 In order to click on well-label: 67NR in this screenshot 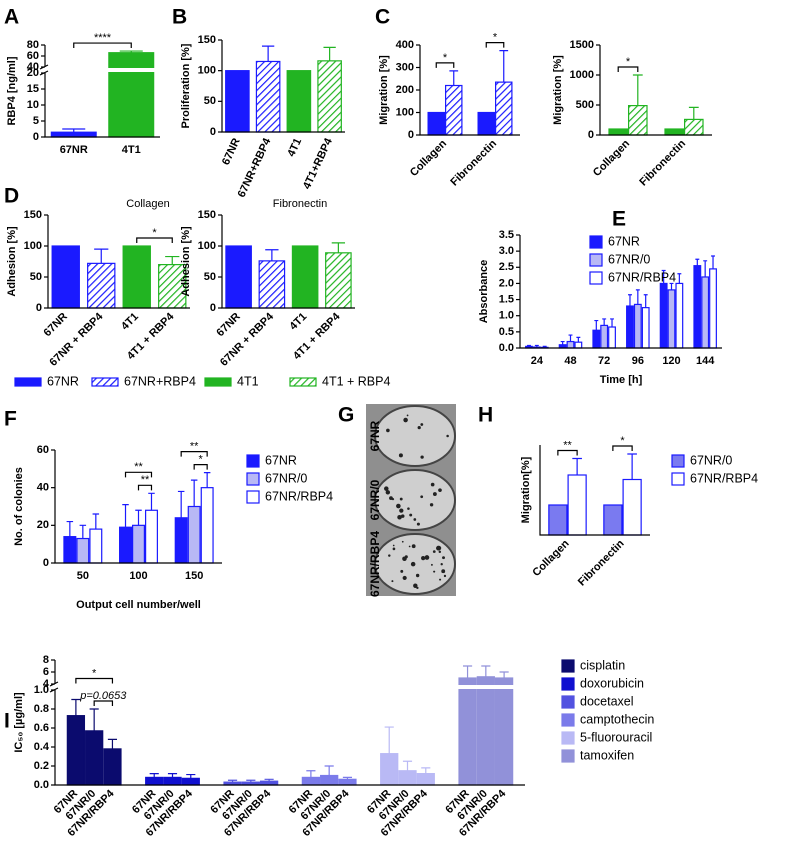, I will do `click(375, 435)`.